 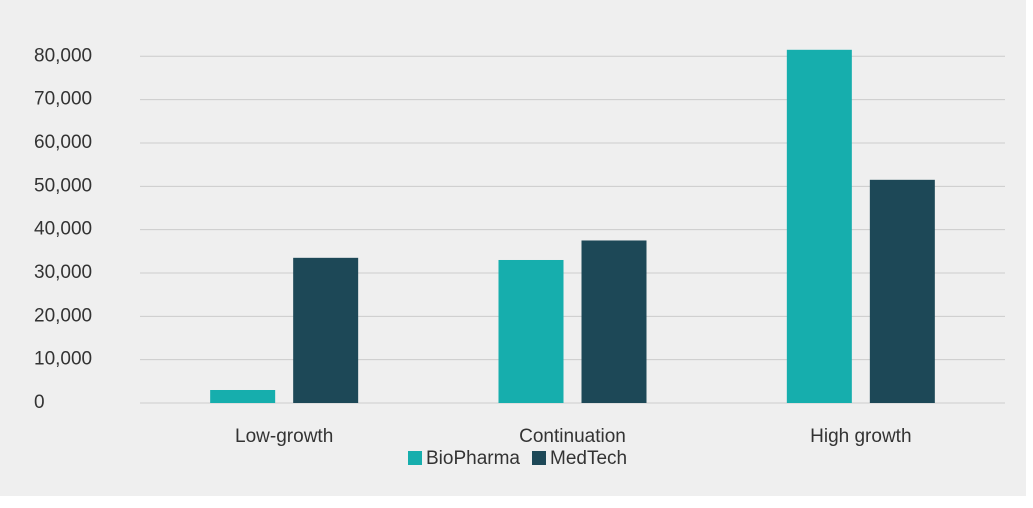 I want to click on y-tick-label: 0, so click(x=39, y=402).